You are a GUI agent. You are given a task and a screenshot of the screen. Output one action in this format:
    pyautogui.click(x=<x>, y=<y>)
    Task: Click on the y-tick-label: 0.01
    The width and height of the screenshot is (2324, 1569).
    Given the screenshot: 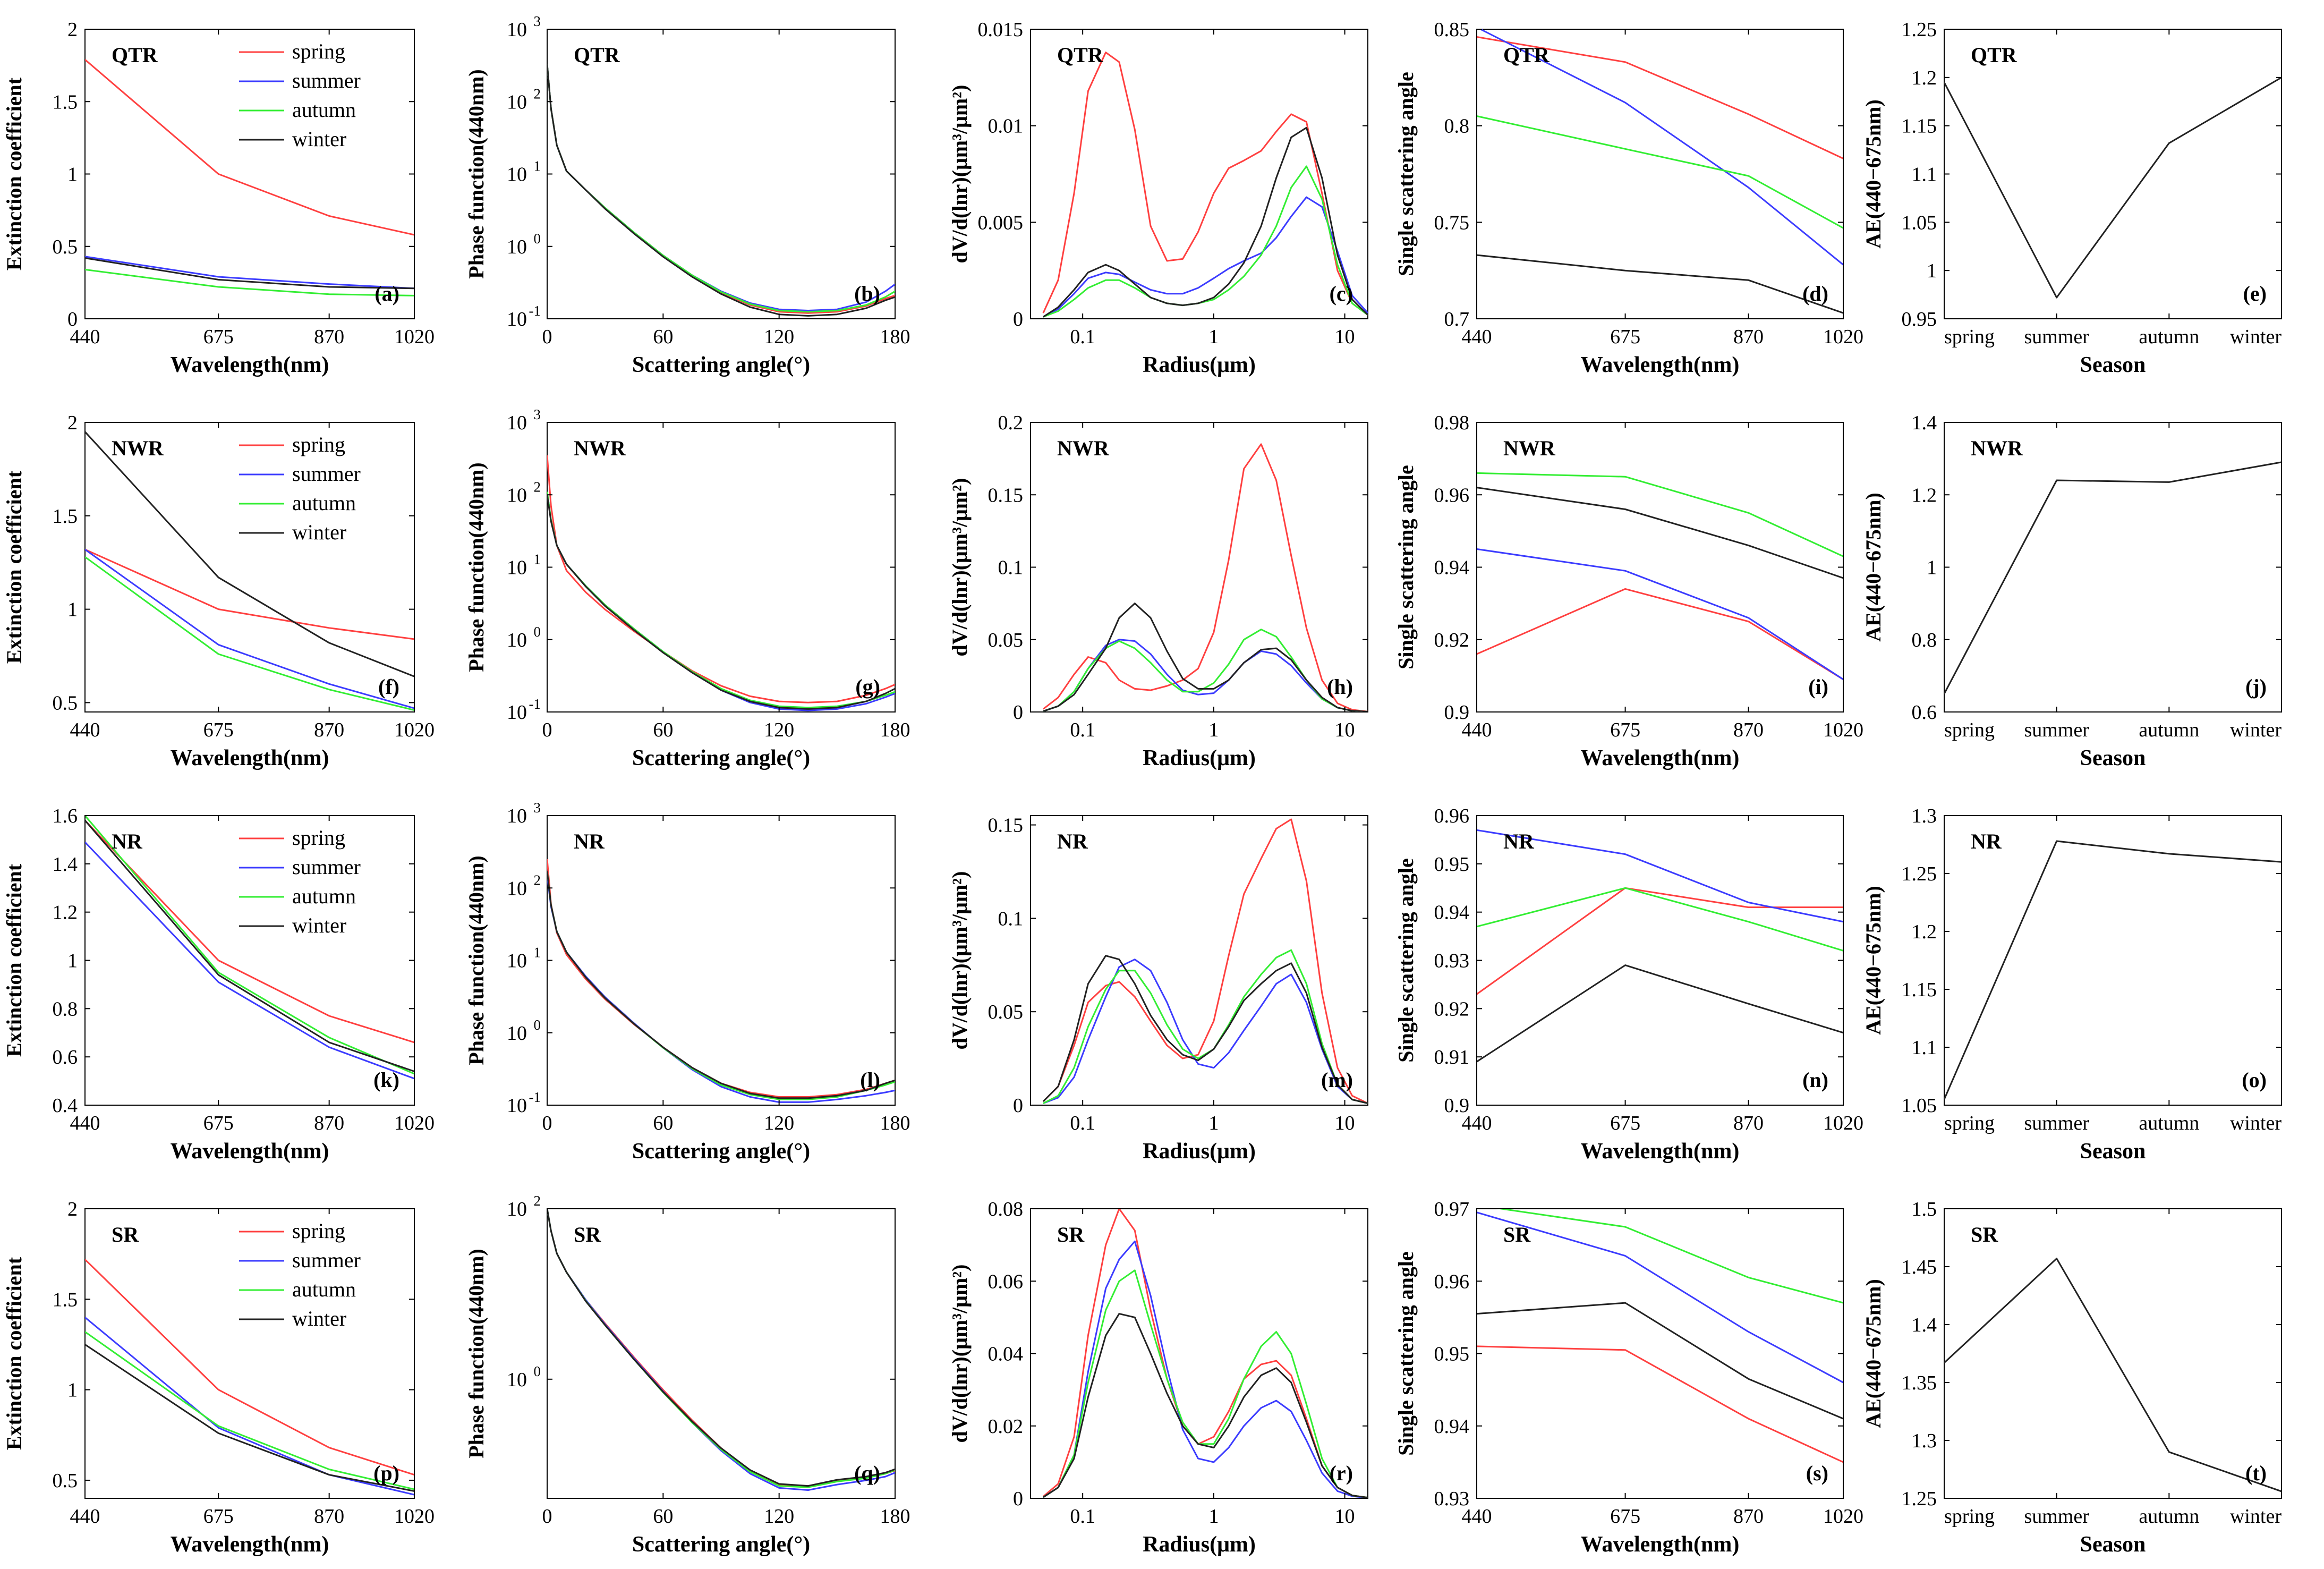 What is the action you would take?
    pyautogui.click(x=1006, y=126)
    